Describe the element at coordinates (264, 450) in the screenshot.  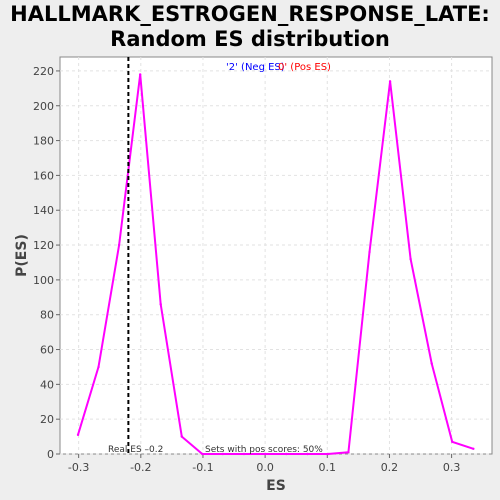
I see `pos-scores-annotation: Sets with pos scores: 50%` at that location.